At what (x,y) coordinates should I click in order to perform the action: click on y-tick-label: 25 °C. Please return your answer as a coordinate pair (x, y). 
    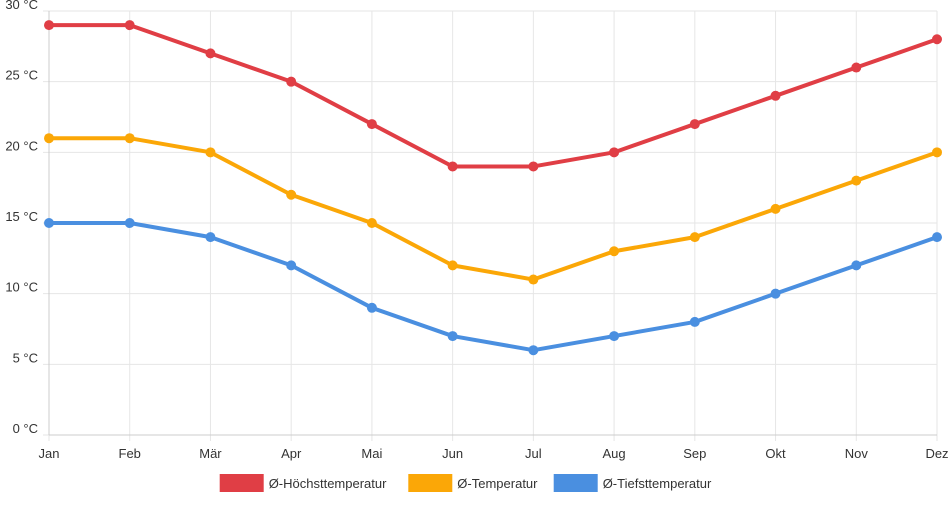
    Looking at the image, I should click on (21, 75).